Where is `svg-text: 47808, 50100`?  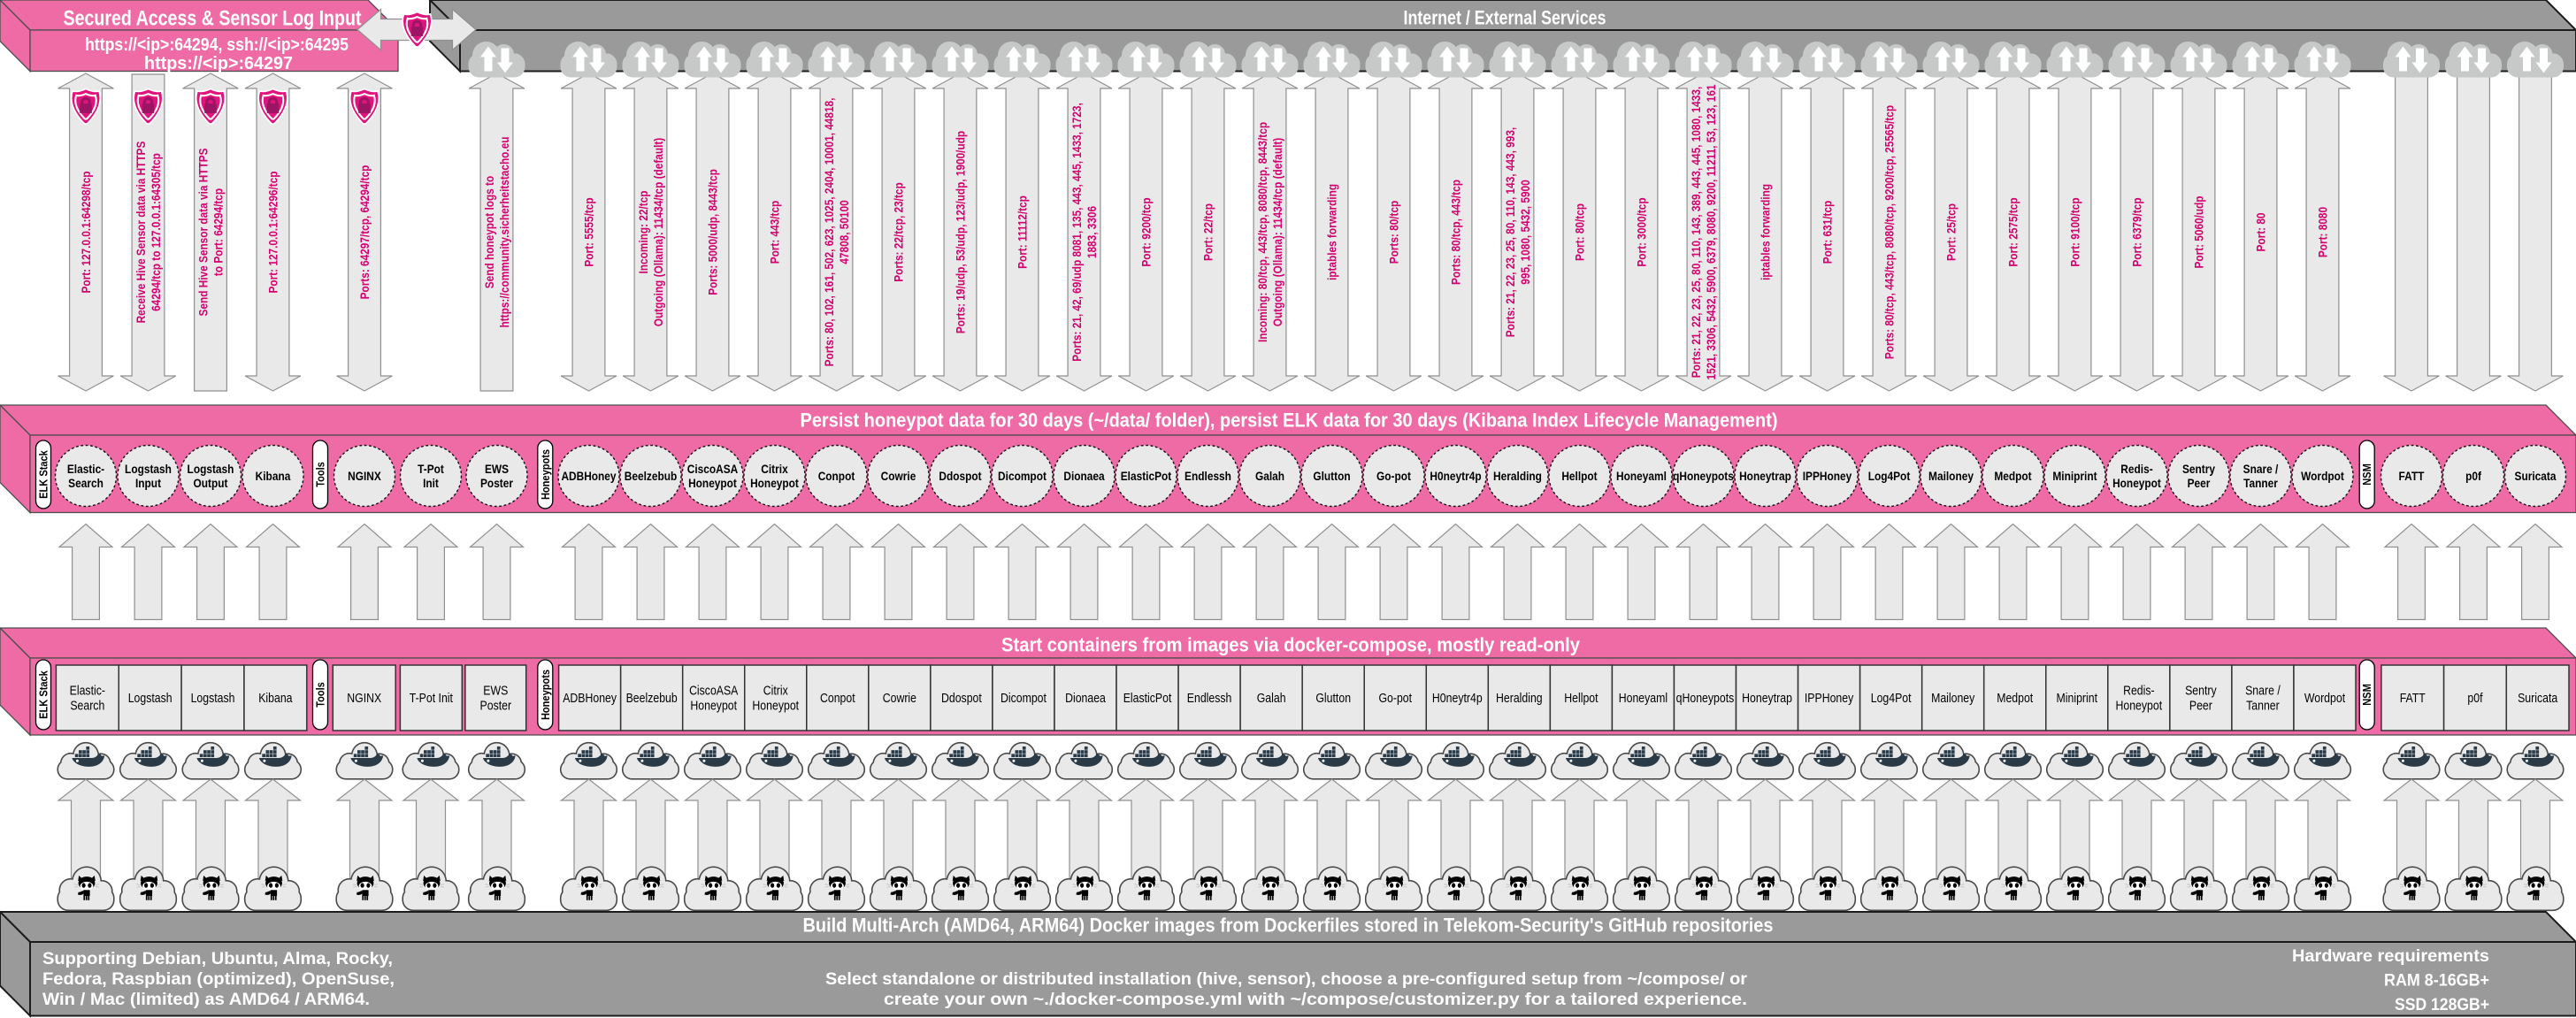
svg-text: 47808, 50100 is located at coordinates (844, 232).